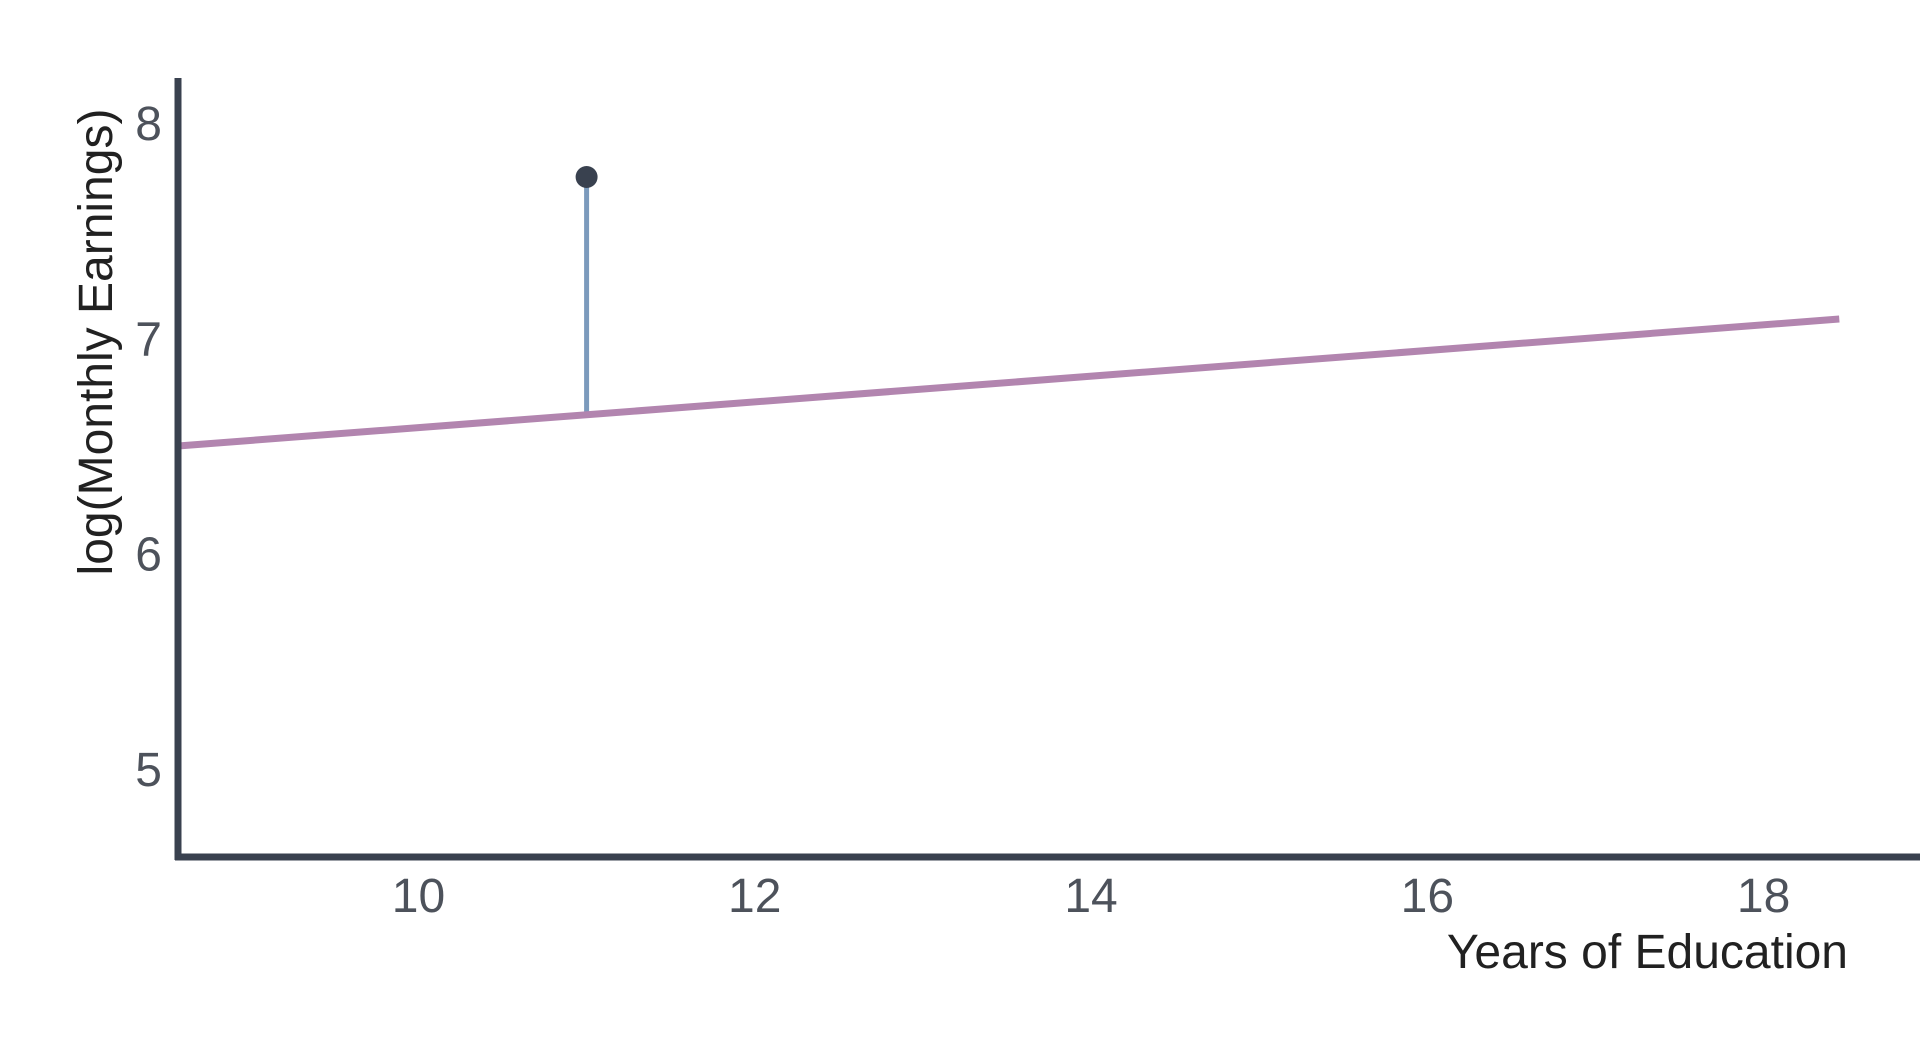 The image size is (1920, 1056). What do you see at coordinates (148, 770) in the screenshot?
I see `y-tick-label: 5` at bounding box center [148, 770].